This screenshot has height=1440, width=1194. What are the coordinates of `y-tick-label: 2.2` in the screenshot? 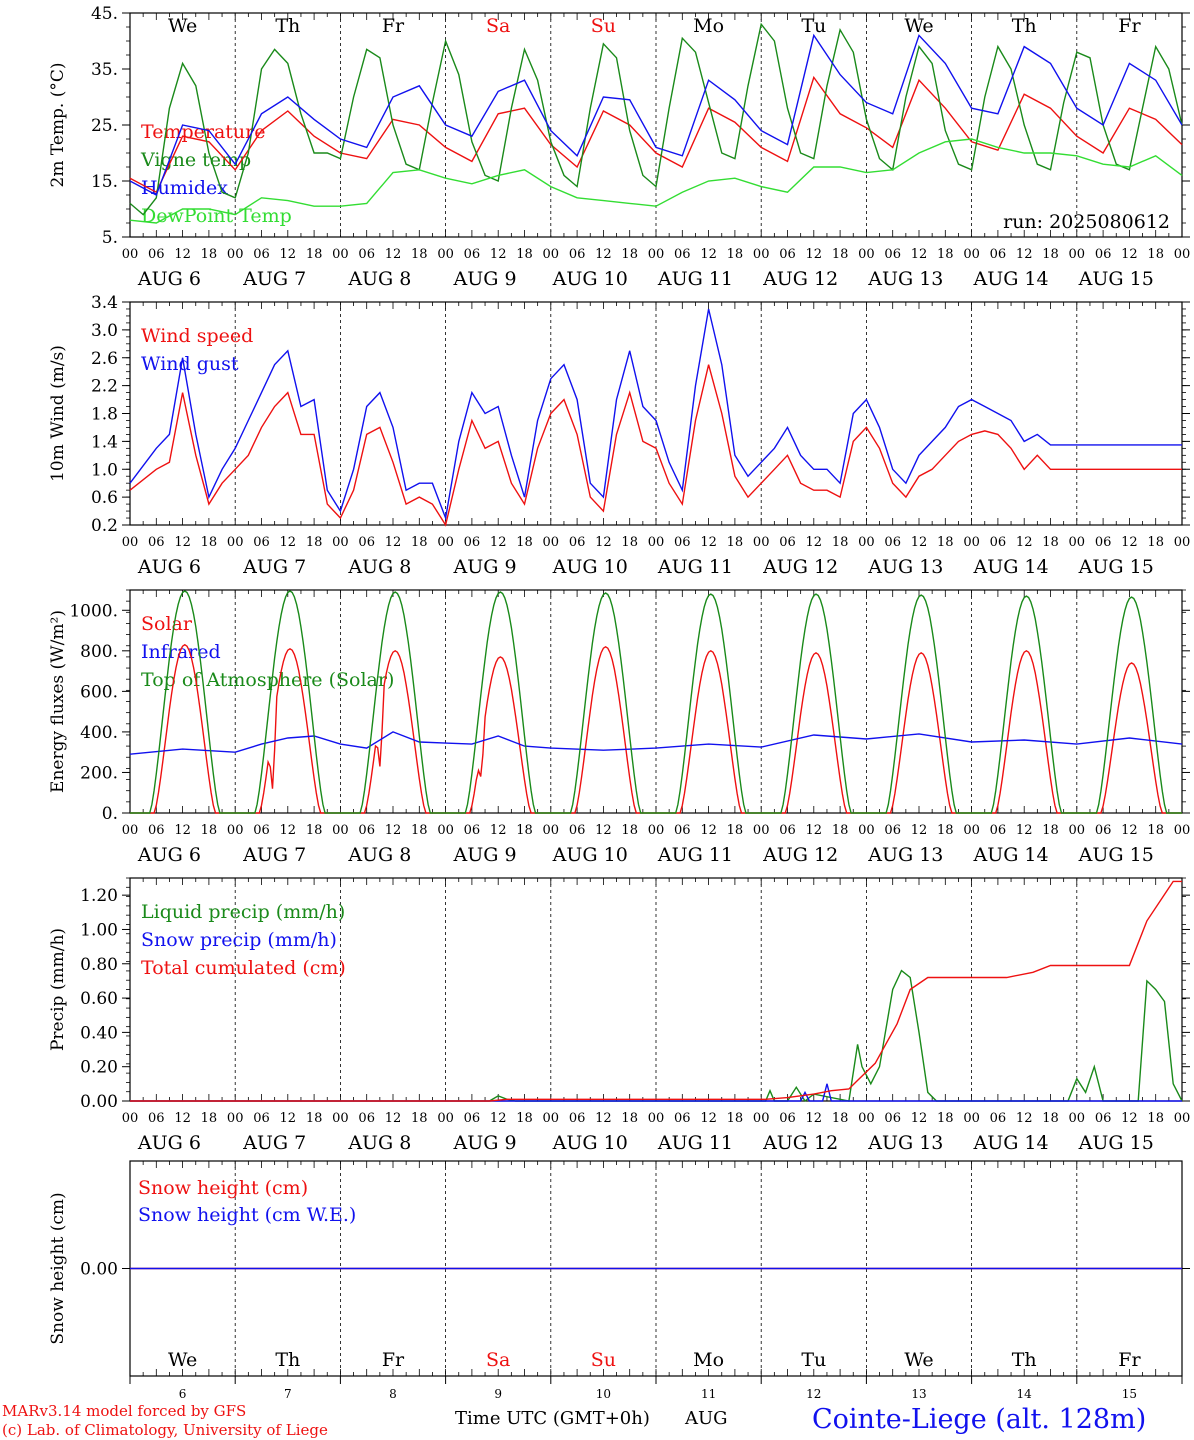 It's located at (104, 387).